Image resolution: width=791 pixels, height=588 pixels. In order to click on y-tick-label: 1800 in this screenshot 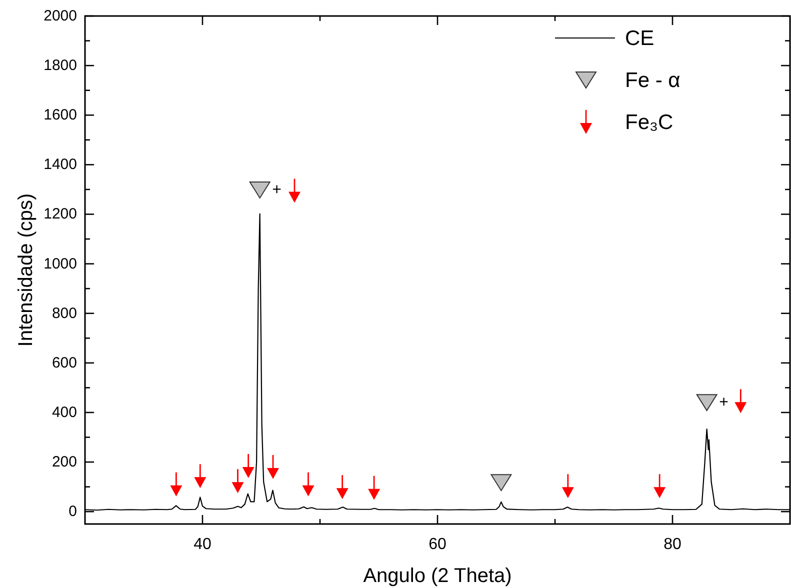, I will do `click(60, 65)`.